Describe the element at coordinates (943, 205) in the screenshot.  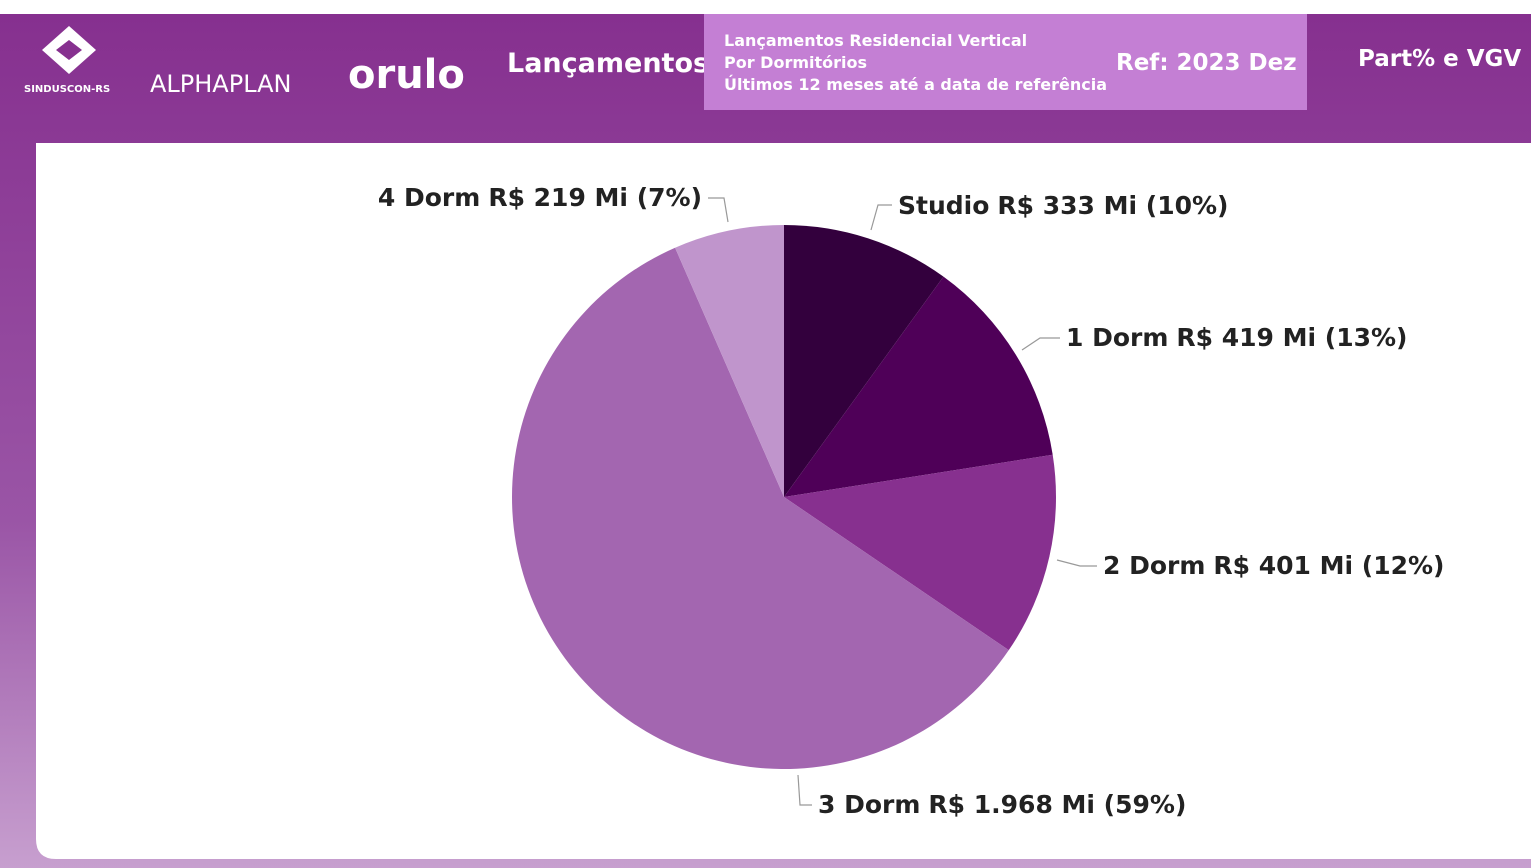
I see `category-name: Studio` at that location.